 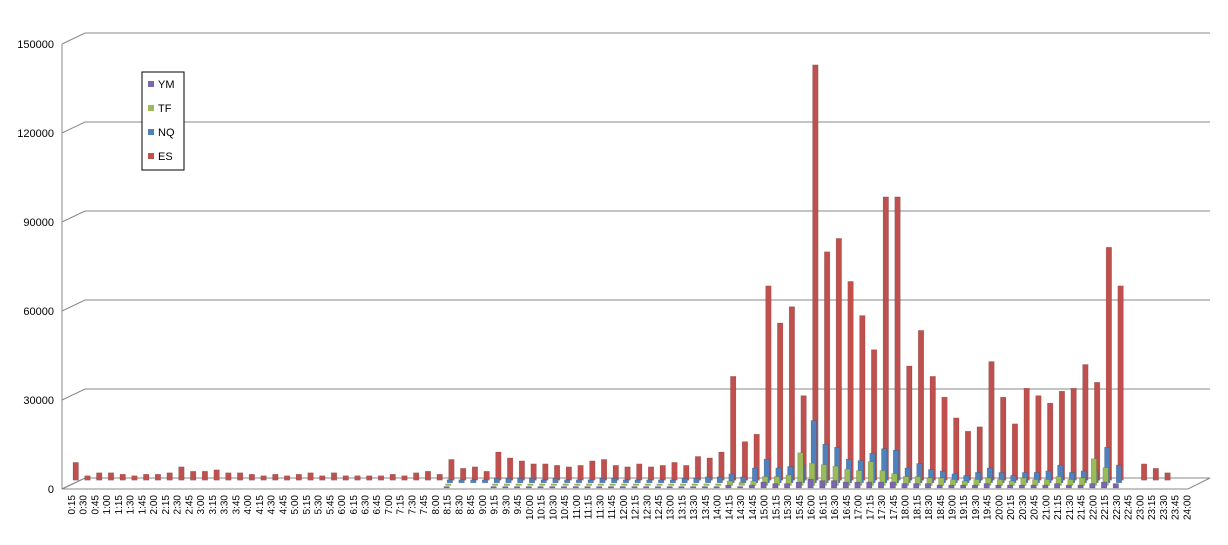 I want to click on x-tick-label: 3:45, so click(x=236, y=505).